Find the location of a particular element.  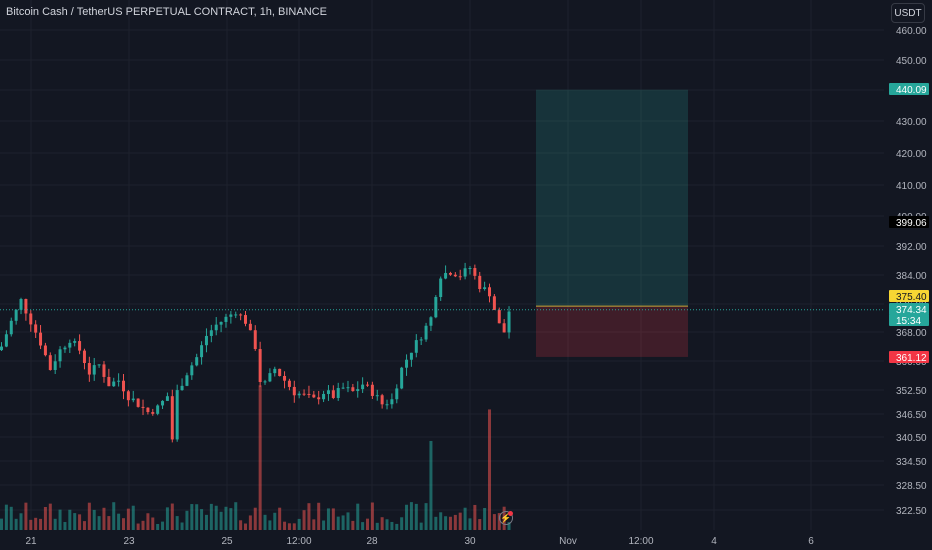

lightning-icon: ⚡ is located at coordinates (506, 518).